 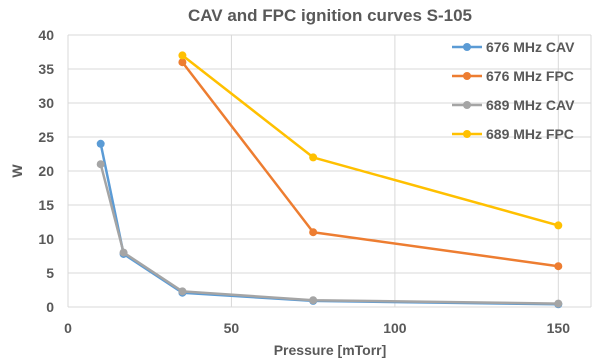 What do you see at coordinates (50, 307) in the screenshot?
I see `y-tick-label: 0` at bounding box center [50, 307].